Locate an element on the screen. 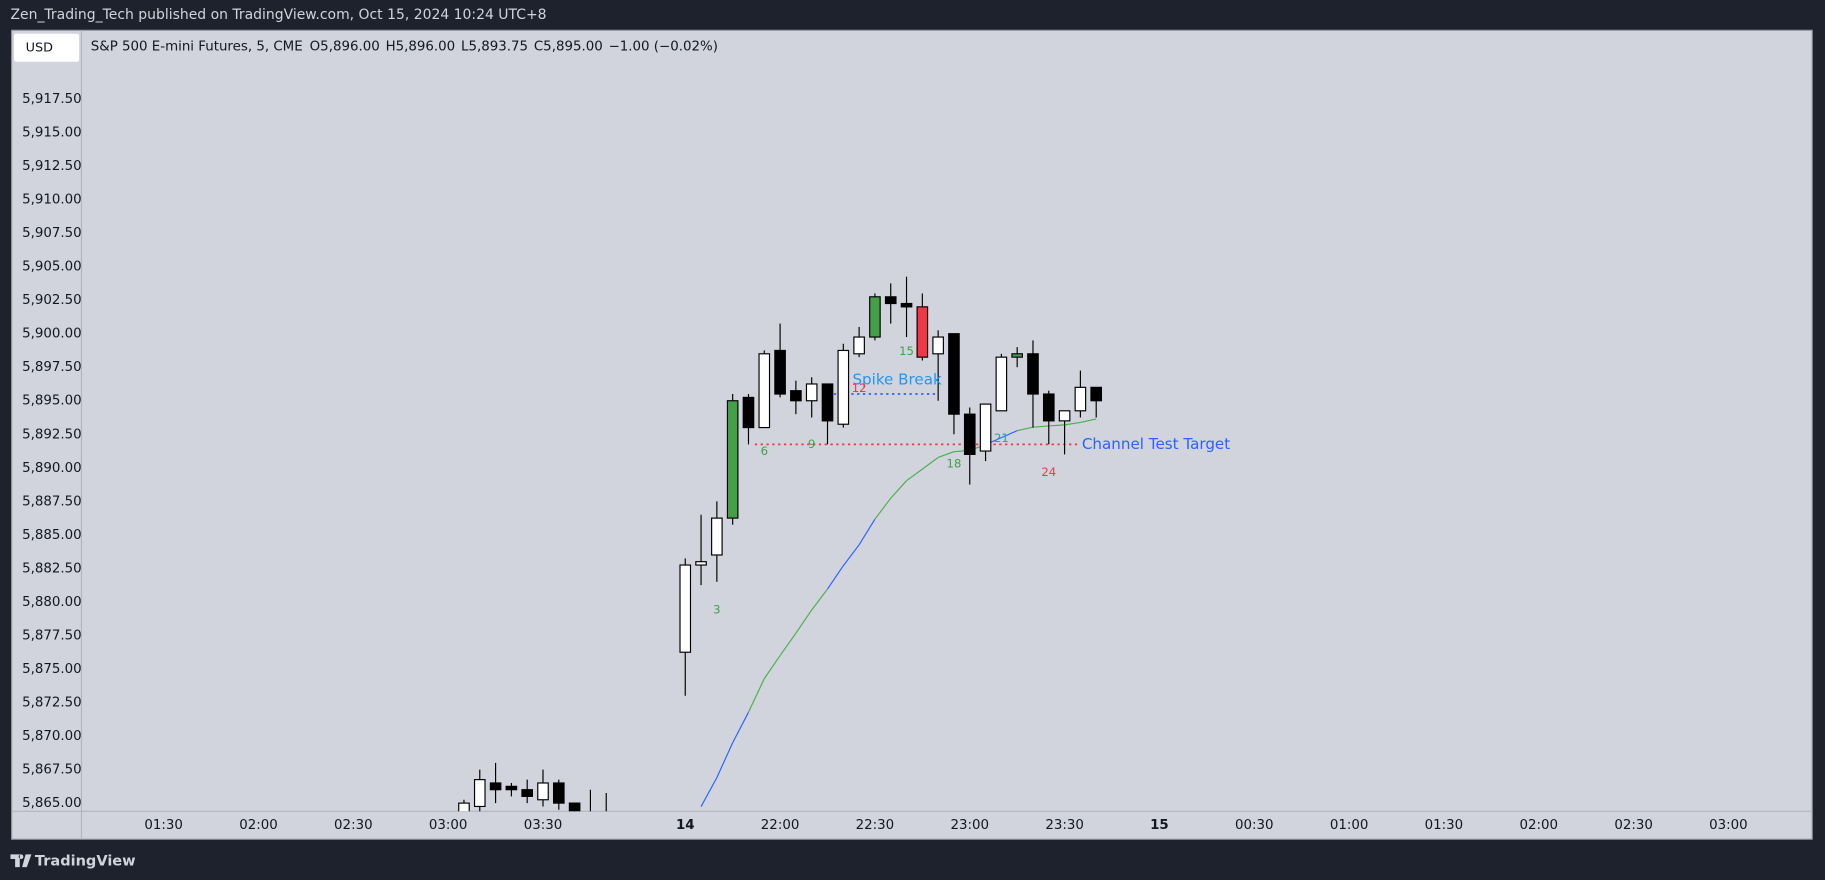 This screenshot has width=1825, height=880. y-tick-label: 5,917.50 is located at coordinates (52, 99).